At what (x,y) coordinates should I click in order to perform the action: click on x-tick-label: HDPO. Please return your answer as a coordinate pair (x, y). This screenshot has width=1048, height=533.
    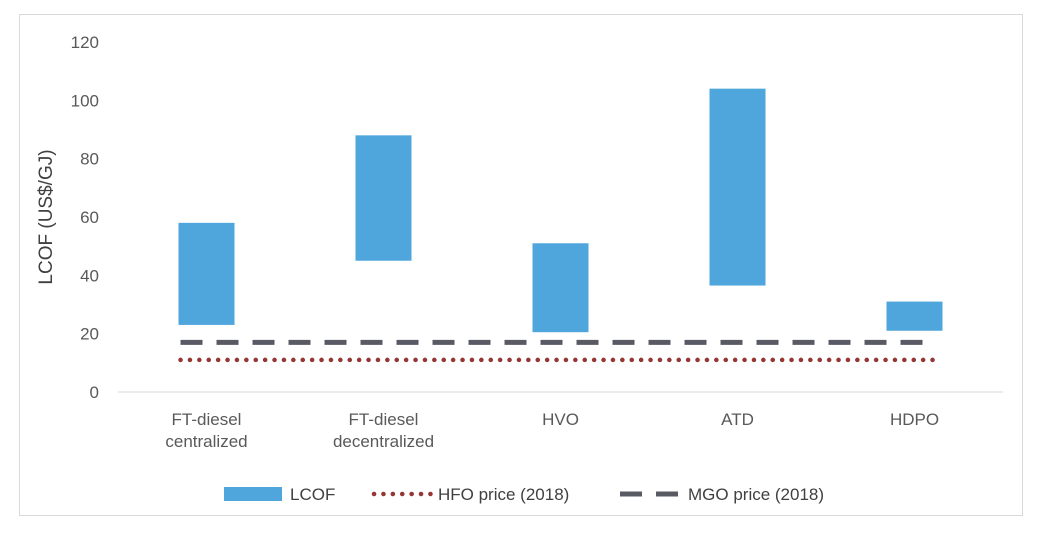
    Looking at the image, I should click on (914, 419).